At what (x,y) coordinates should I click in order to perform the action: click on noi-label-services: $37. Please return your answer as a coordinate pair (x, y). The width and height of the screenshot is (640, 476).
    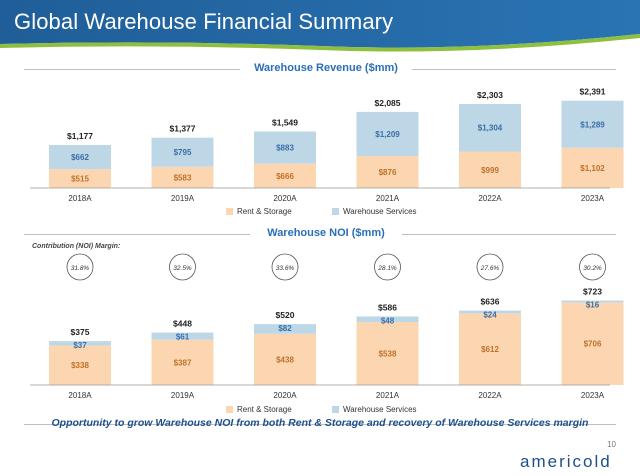
    Looking at the image, I should click on (80, 345).